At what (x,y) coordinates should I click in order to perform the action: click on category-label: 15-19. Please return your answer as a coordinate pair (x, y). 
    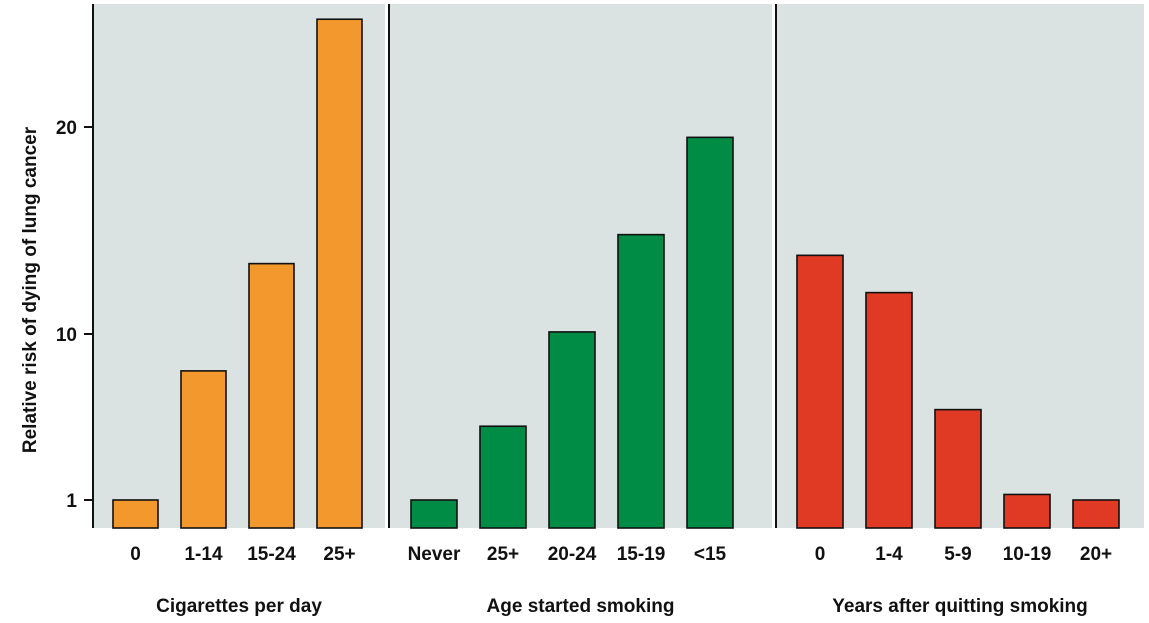
    Looking at the image, I should click on (641, 554).